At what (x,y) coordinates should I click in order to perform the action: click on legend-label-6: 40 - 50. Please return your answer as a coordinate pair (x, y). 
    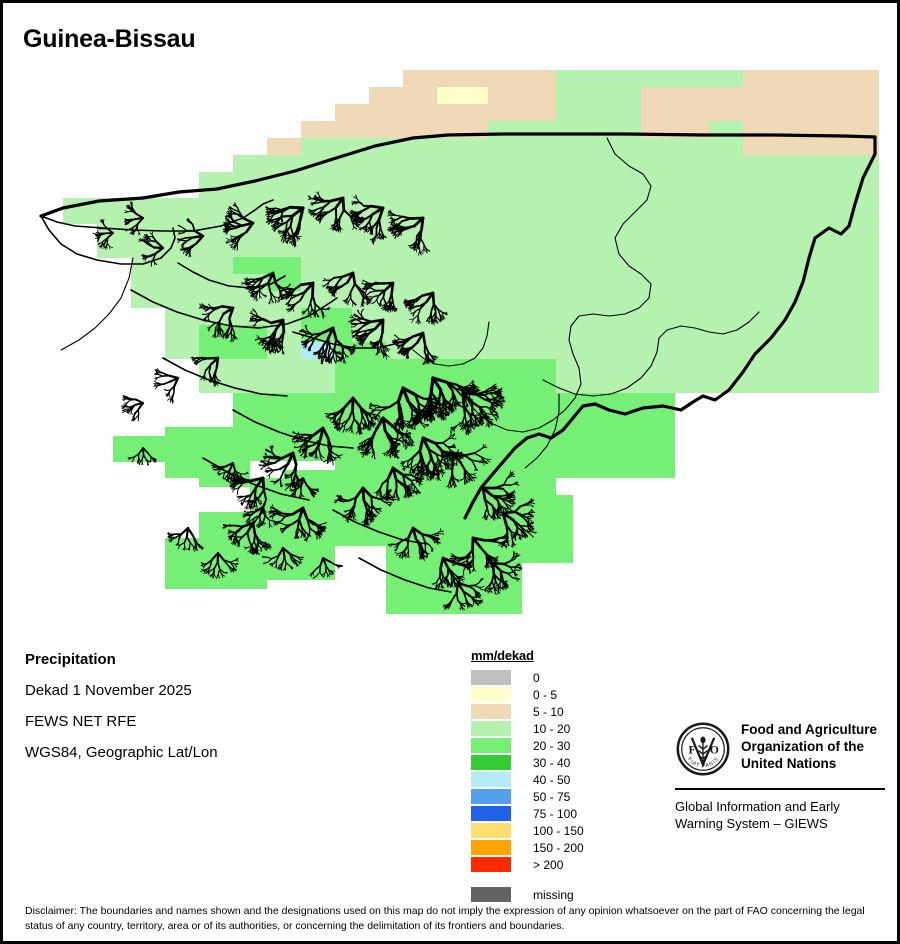
    Looking at the image, I should click on (552, 779).